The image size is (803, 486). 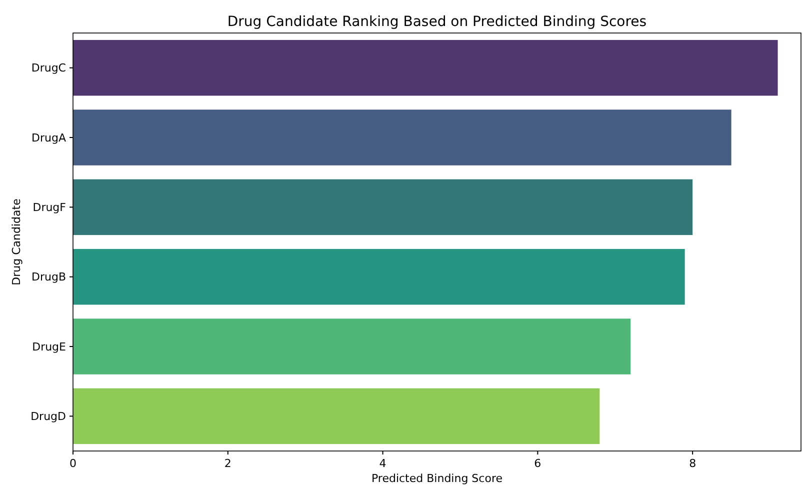 I want to click on y-axis-title: Drug Candidate, so click(x=16, y=242).